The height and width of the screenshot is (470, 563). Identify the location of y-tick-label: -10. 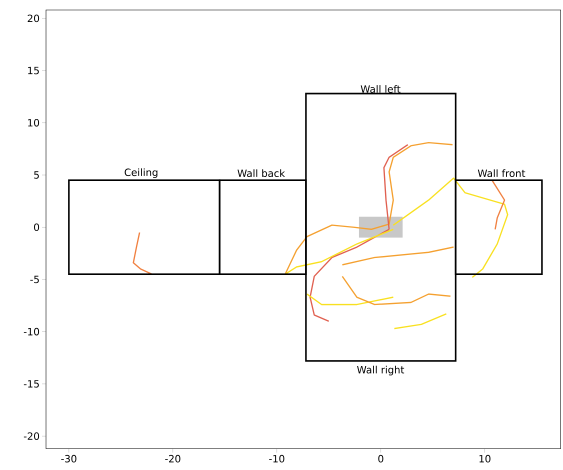
(32, 332).